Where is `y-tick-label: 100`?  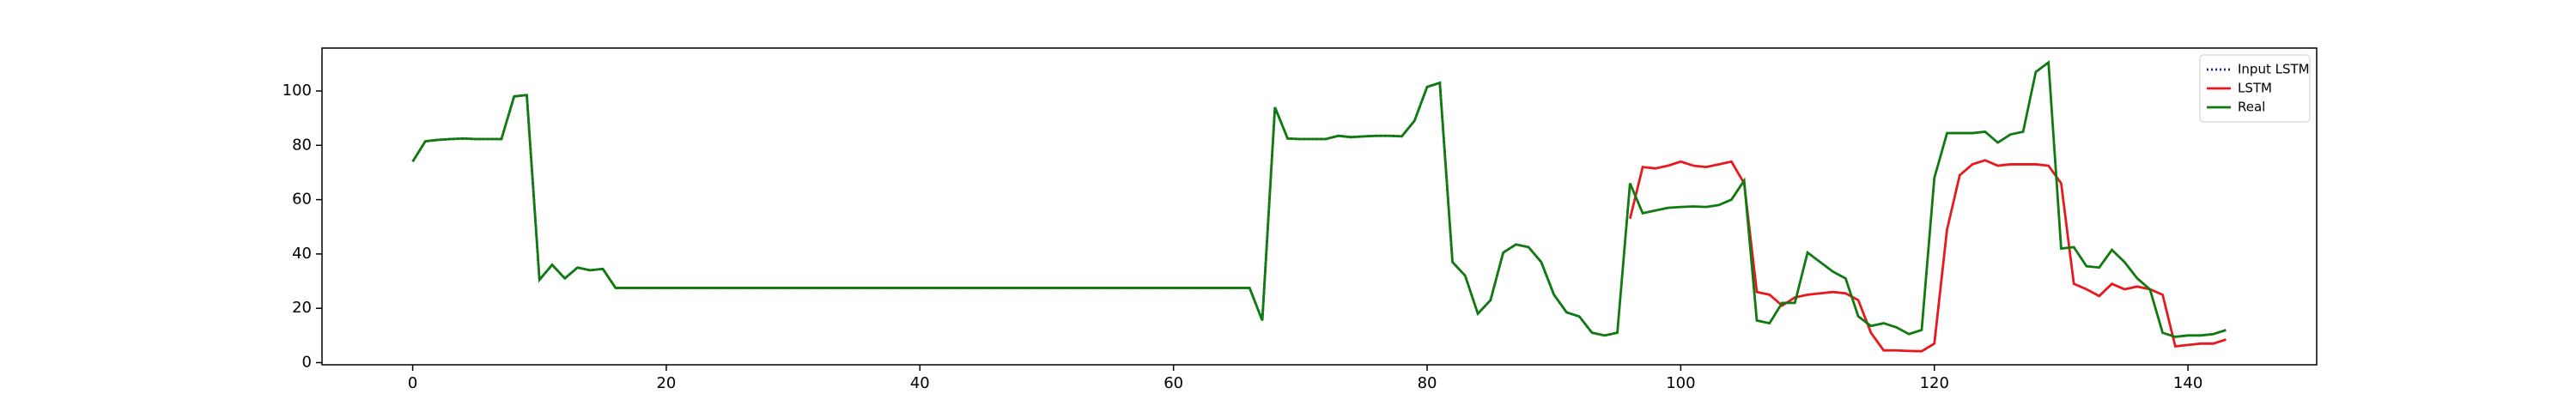
y-tick-label: 100 is located at coordinates (297, 91).